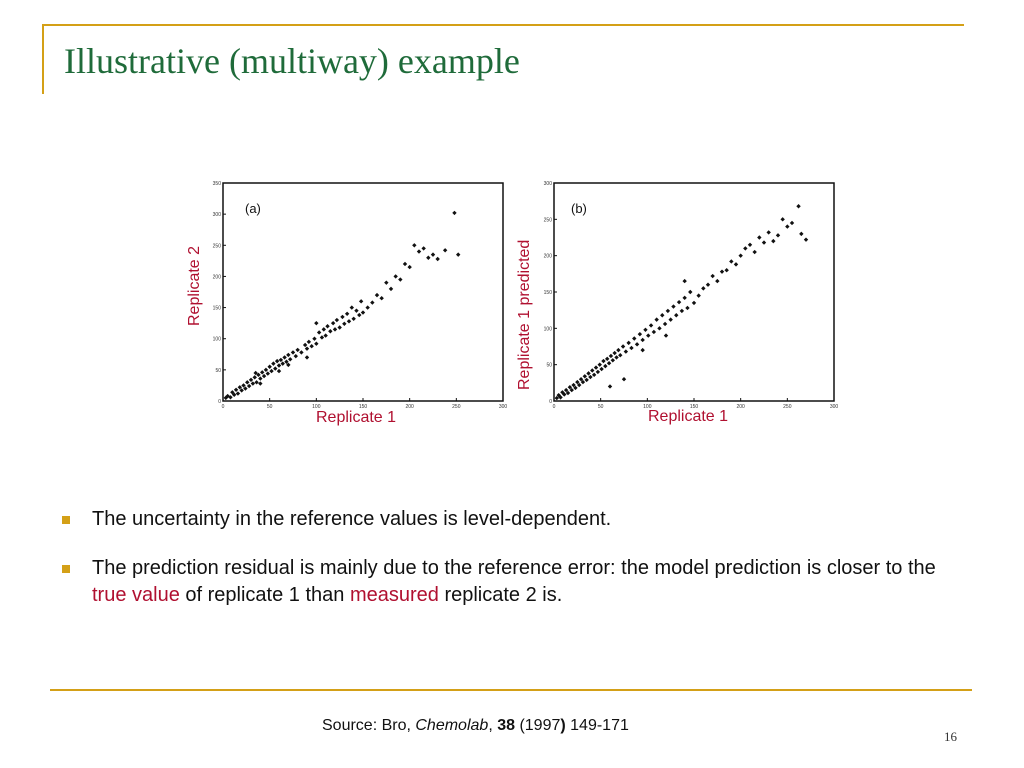 The width and height of the screenshot is (1024, 768). I want to click on y-axis-label-b: Replicate 1 predicted, so click(524, 314).